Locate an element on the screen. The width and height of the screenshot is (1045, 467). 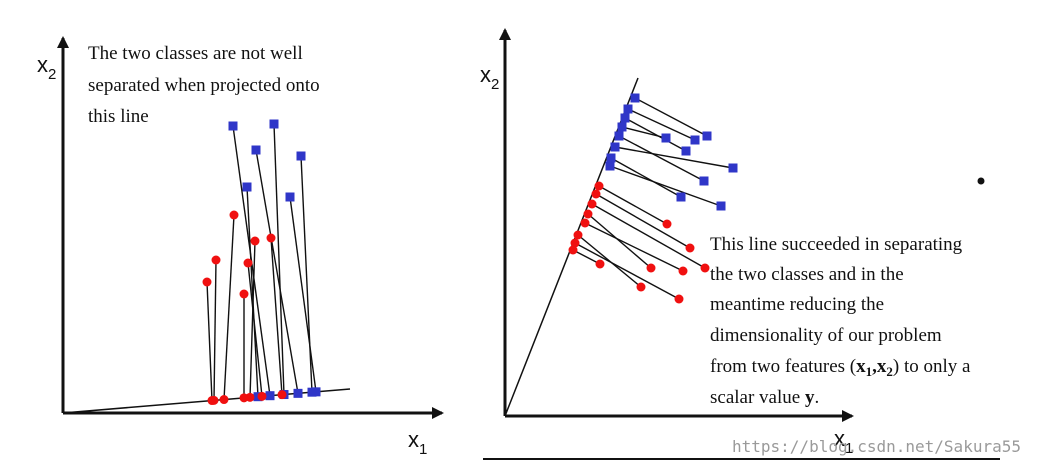
left-data-marks is located at coordinates (261, 262).